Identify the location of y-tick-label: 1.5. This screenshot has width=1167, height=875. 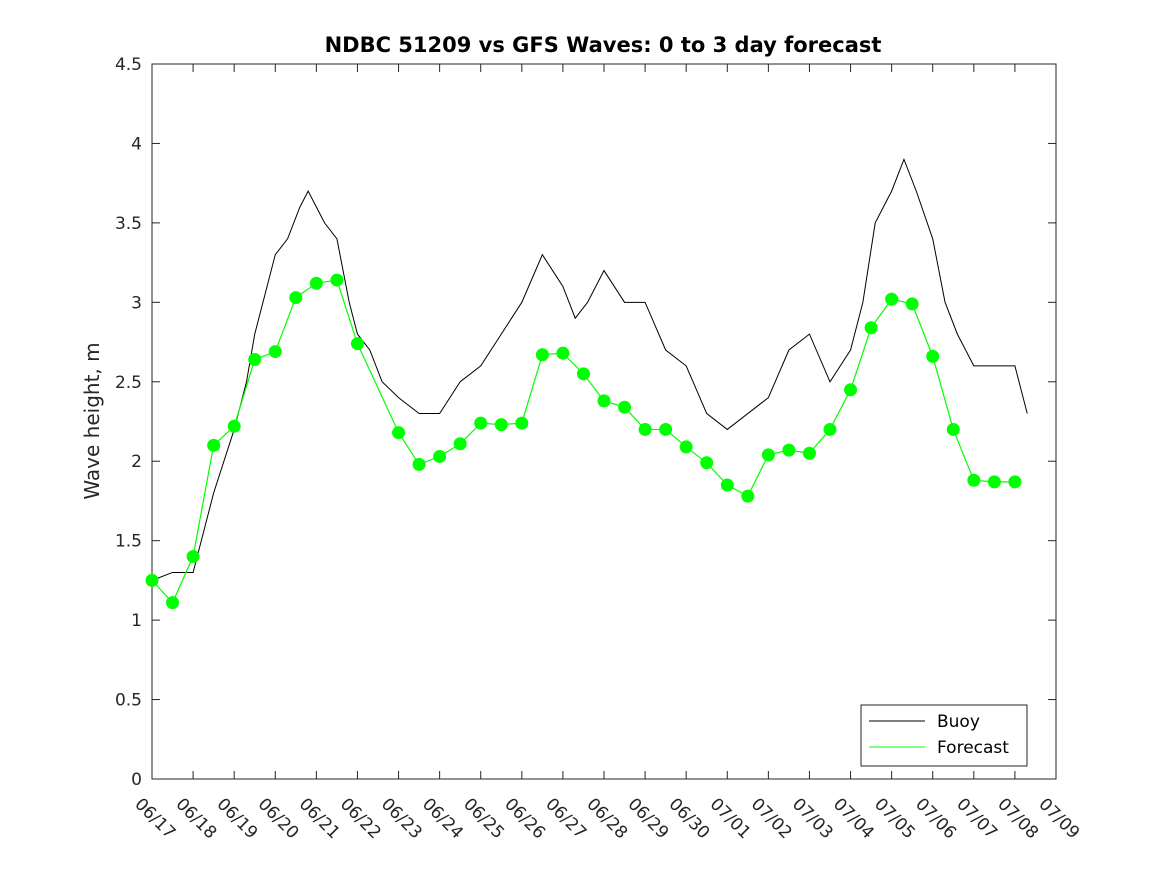
(128, 542).